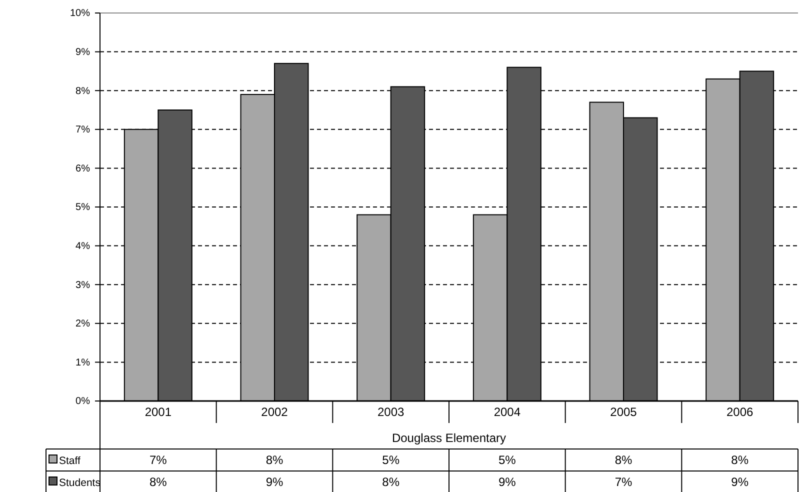 The image size is (800, 492). Describe the element at coordinates (83, 208) in the screenshot. I see `y-tick-label: 5%` at that location.